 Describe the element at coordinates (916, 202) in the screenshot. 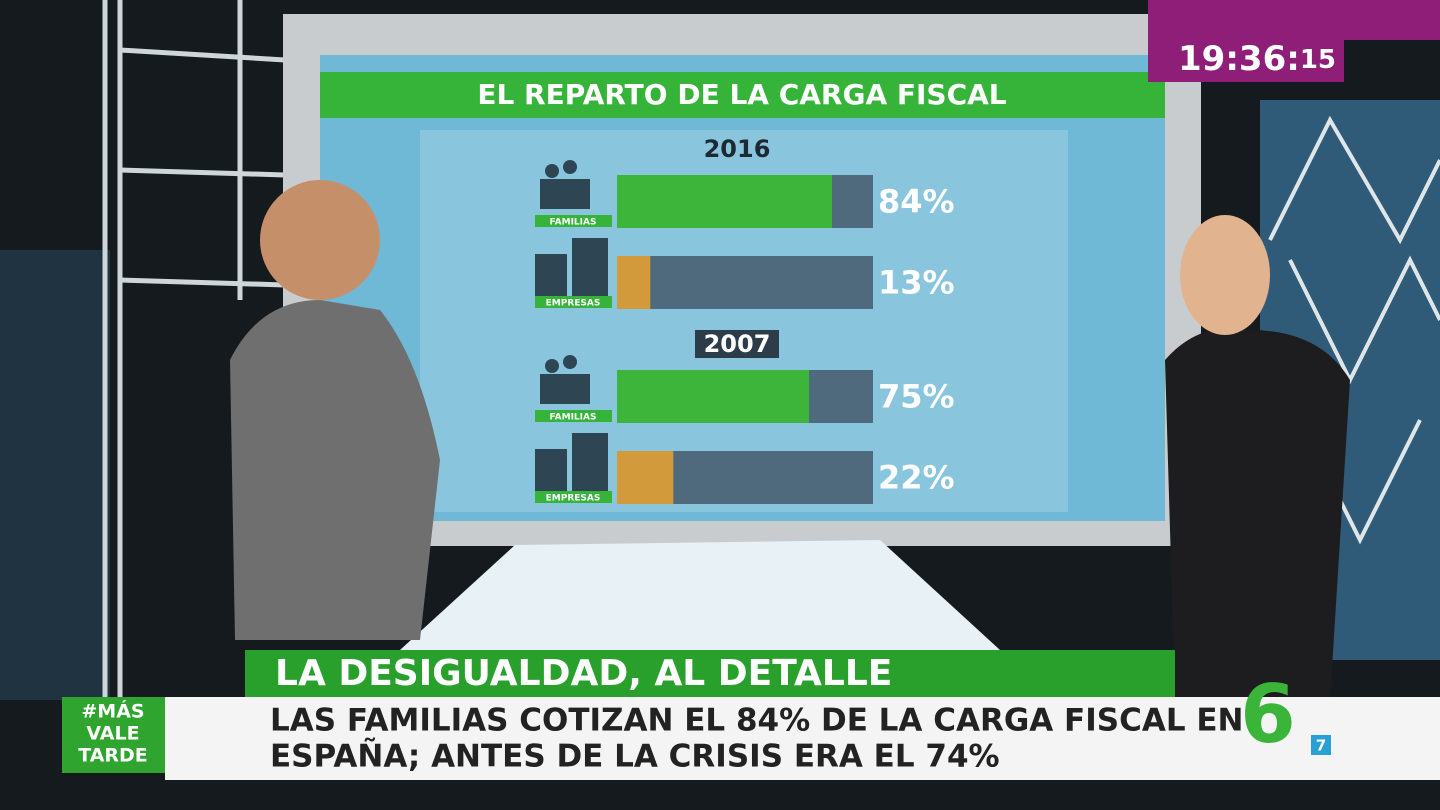

I see `value-label: 84%` at that location.